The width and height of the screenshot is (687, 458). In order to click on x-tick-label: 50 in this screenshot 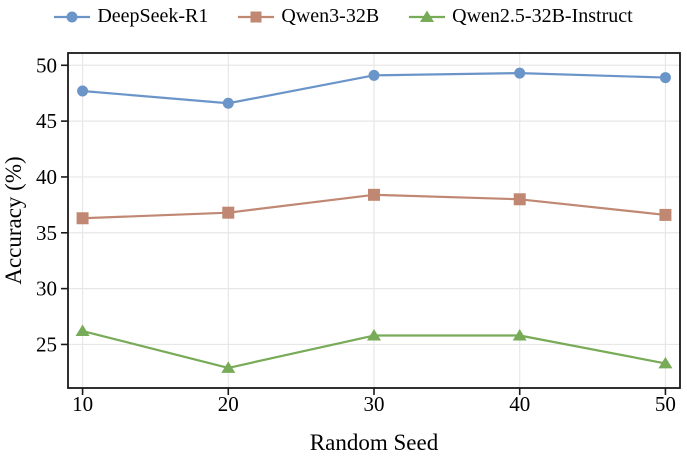, I will do `click(665, 404)`.